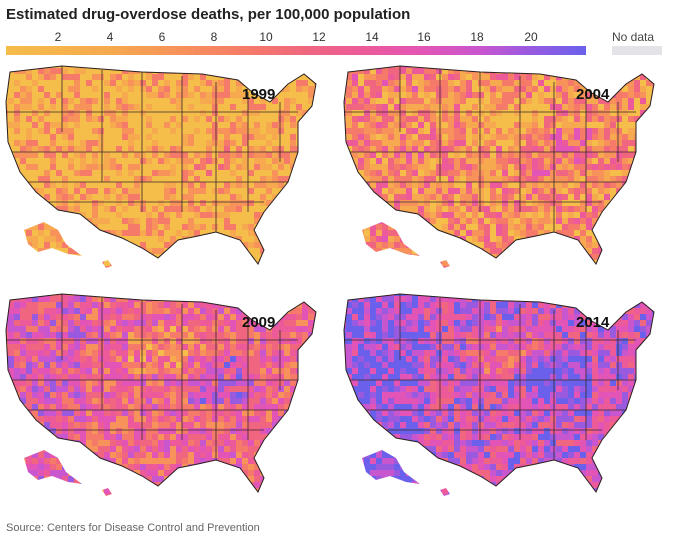  Describe the element at coordinates (346, 45) in the screenshot. I see `color-legend: 2 4 6 8 10 12 14 16 18 20 No data` at that location.